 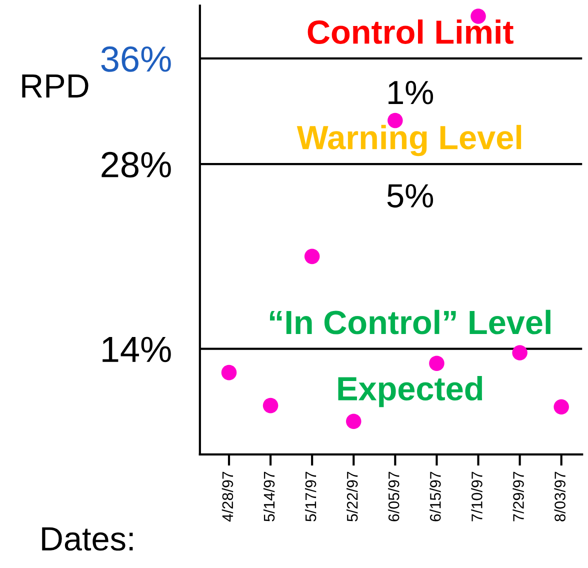 What do you see at coordinates (476, 497) in the screenshot?
I see `x-tick-label: 7/10/97` at bounding box center [476, 497].